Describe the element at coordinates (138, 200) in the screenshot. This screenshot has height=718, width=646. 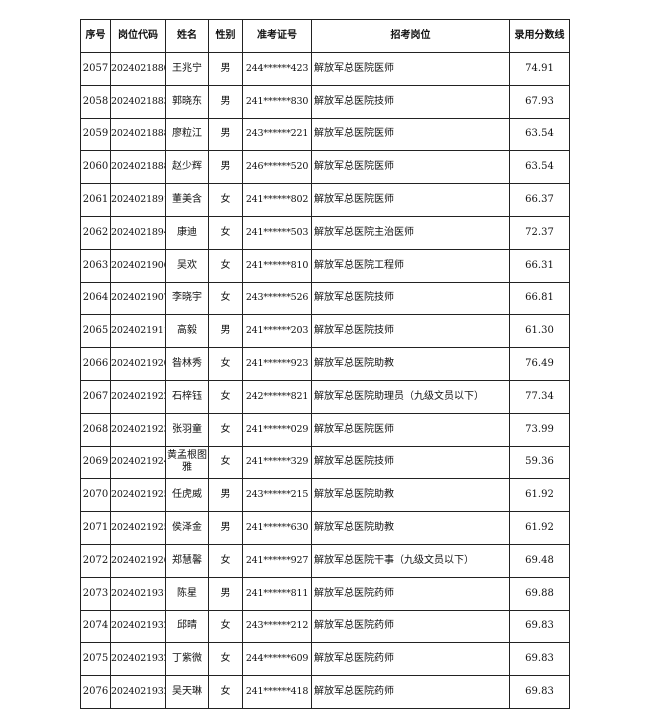
I see `post-code-cell: 2024021891` at that location.